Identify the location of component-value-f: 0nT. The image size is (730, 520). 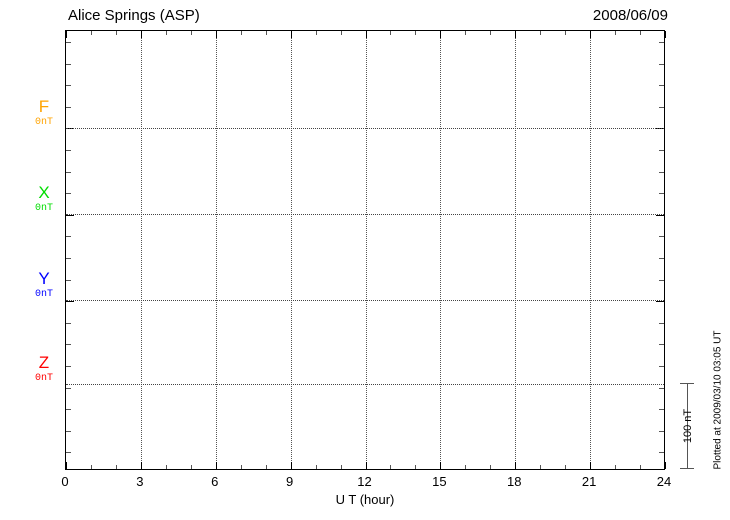
(43, 122).